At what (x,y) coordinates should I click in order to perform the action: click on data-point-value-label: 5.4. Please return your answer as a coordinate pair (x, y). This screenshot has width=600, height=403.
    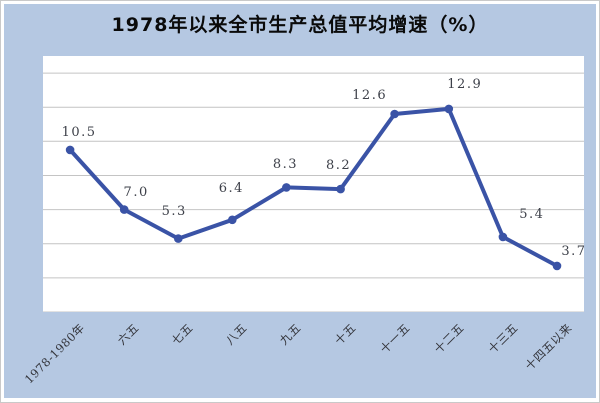
    Looking at the image, I should click on (532, 214).